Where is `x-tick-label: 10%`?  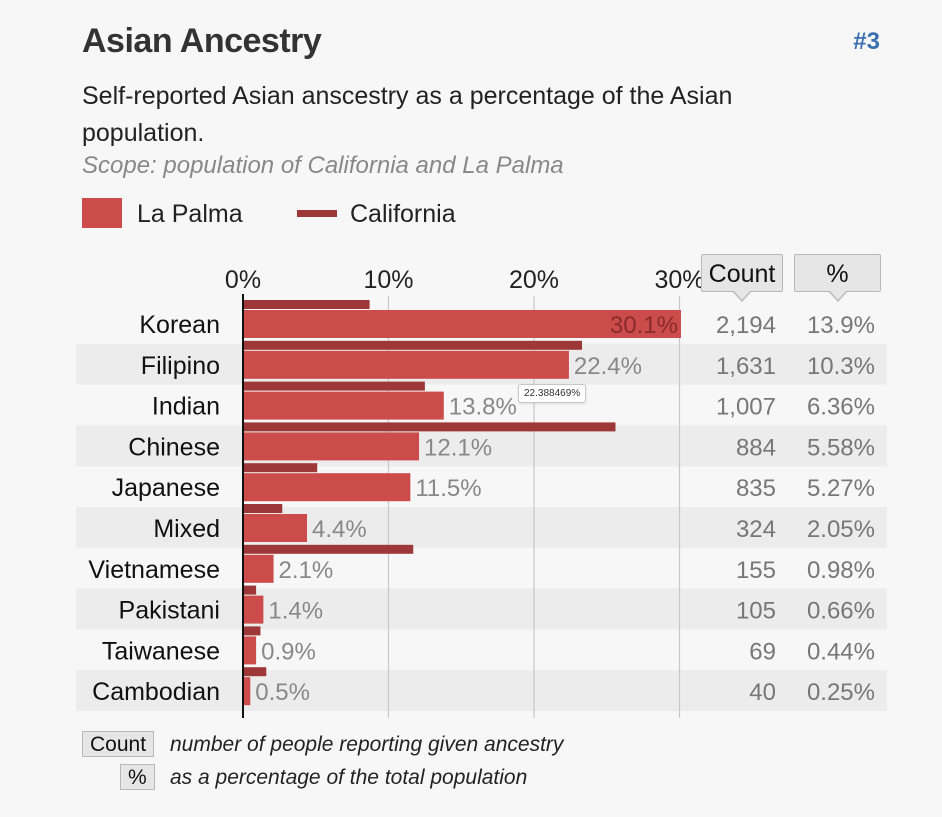 x-tick-label: 10% is located at coordinates (388, 280).